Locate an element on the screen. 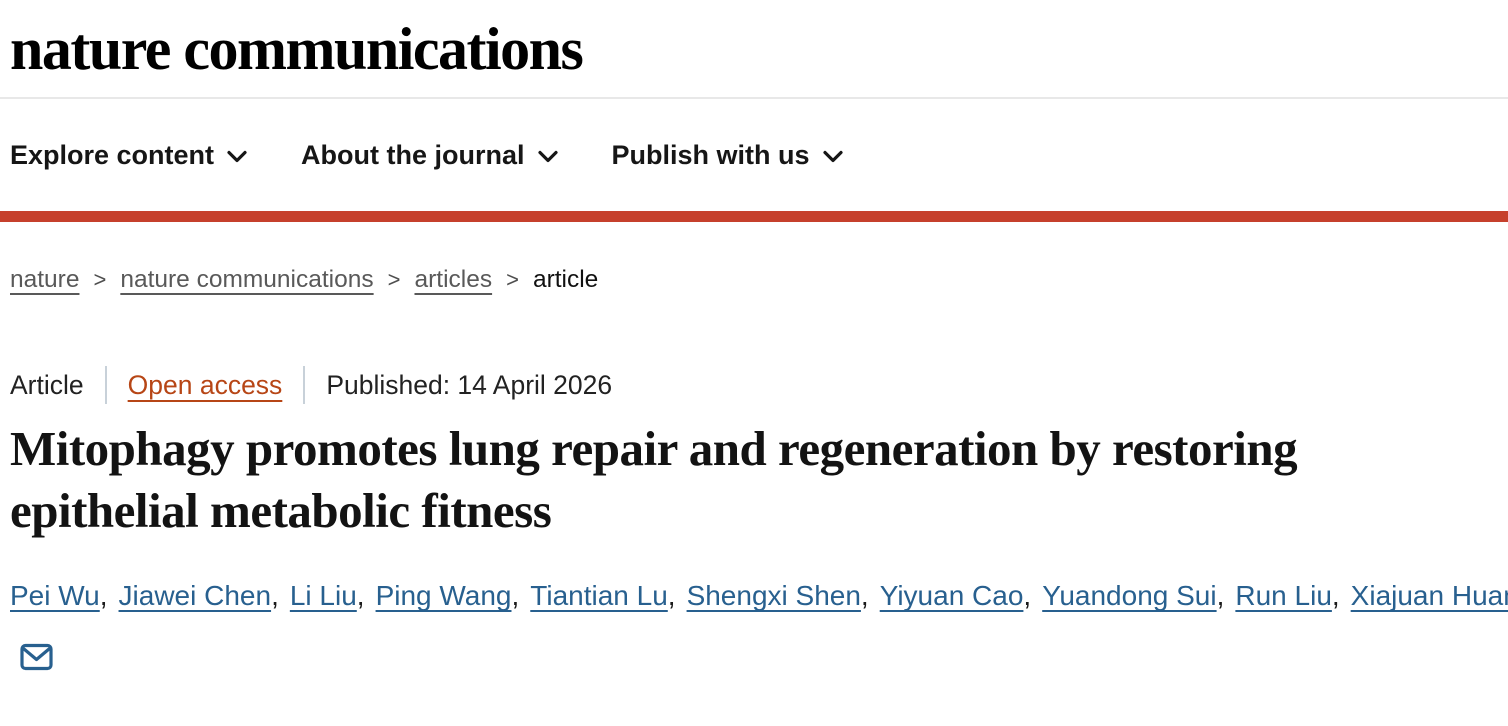 This screenshot has width=1508, height=726. author-link: Shengxi Shen is located at coordinates (773, 596).